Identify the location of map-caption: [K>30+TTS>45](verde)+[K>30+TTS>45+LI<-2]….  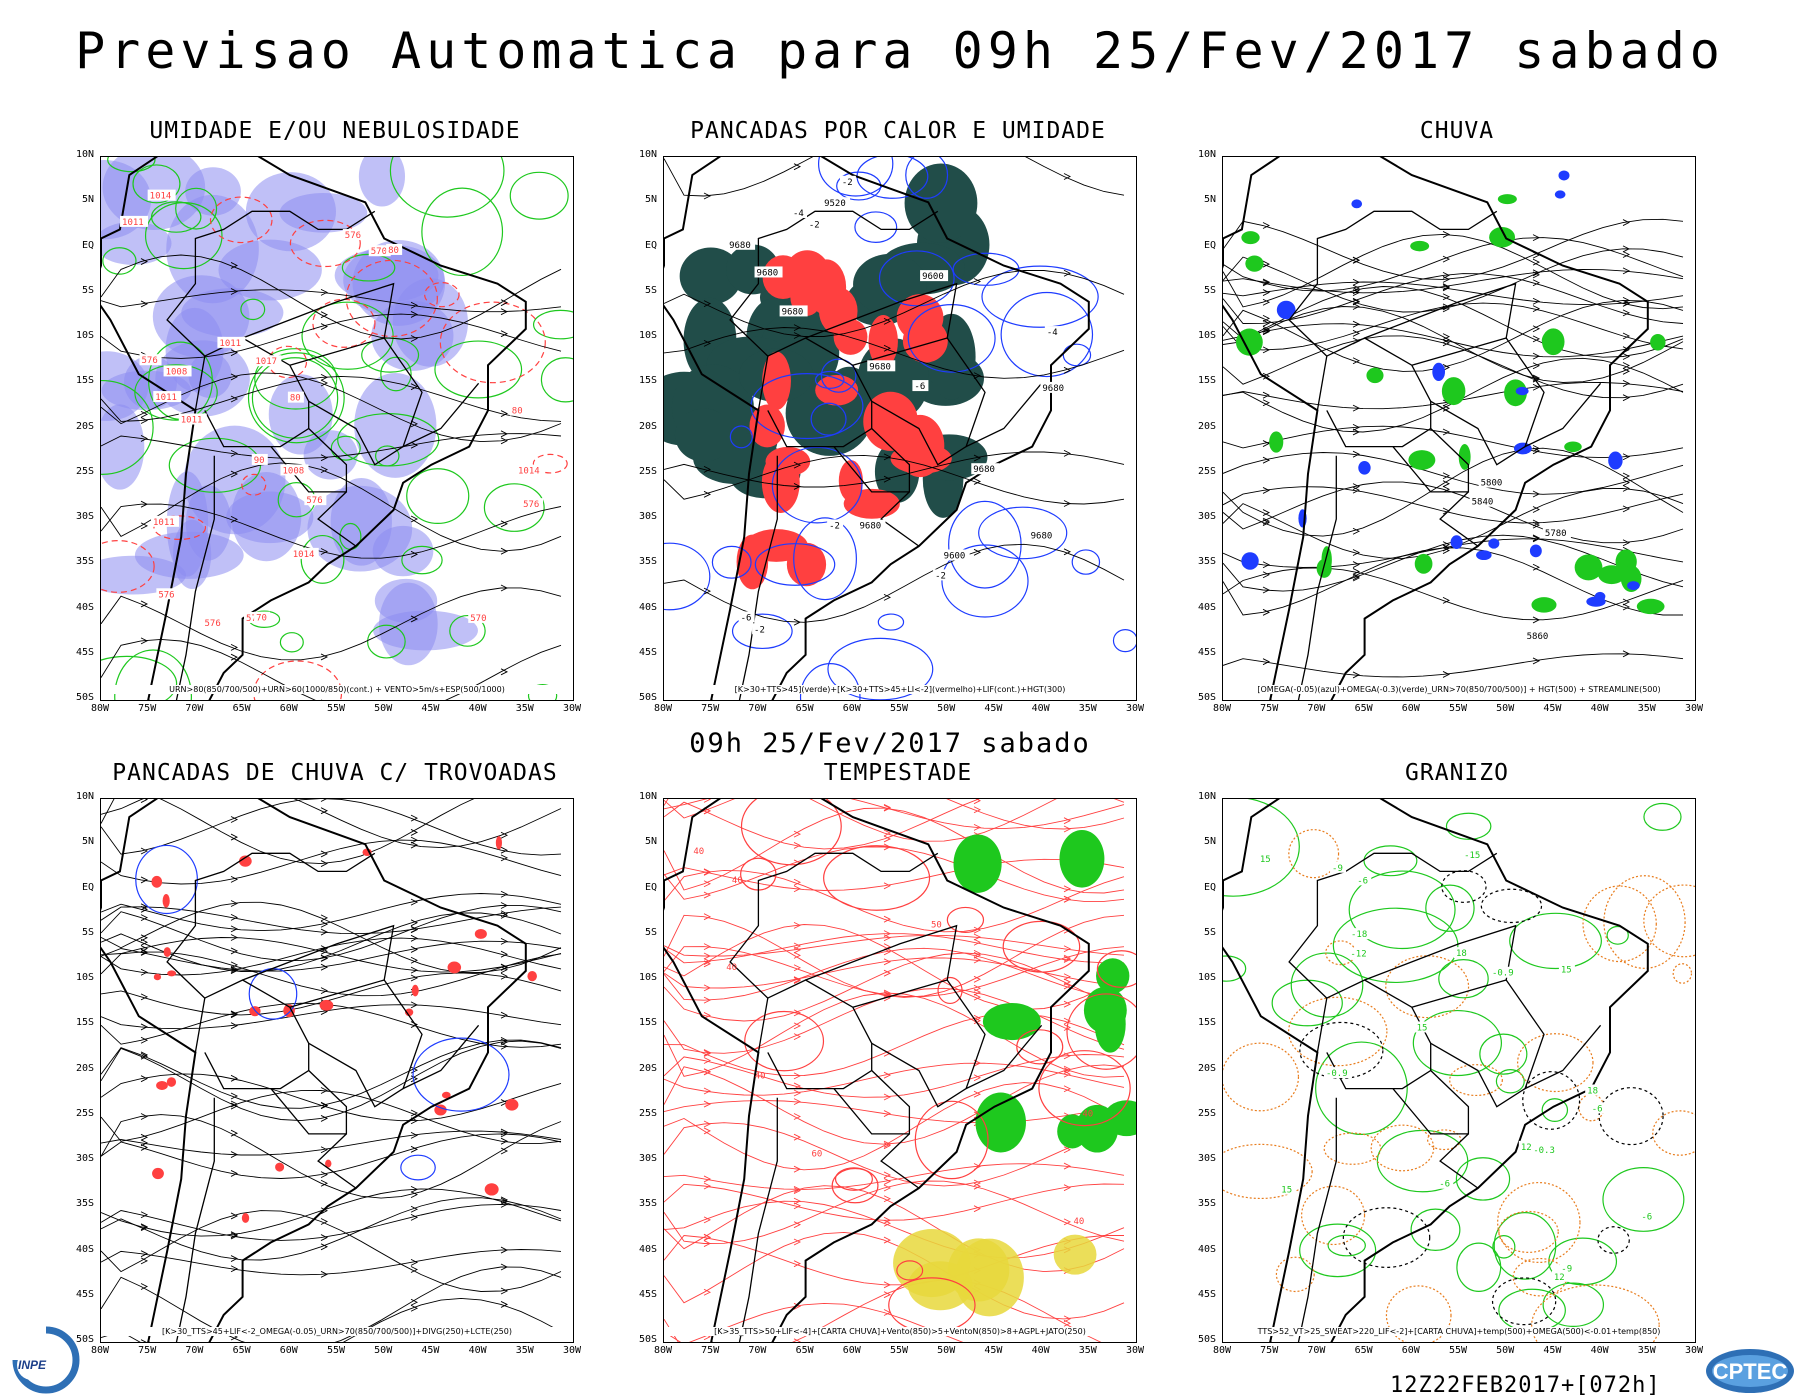
(900, 689).